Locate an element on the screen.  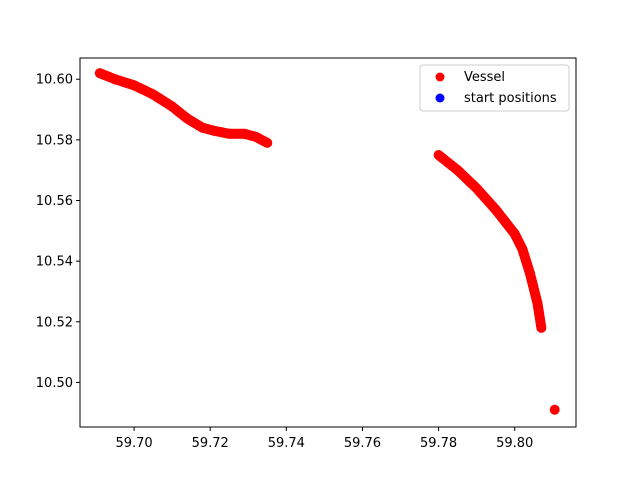
y-tick-label: 10.60 is located at coordinates (54, 80).